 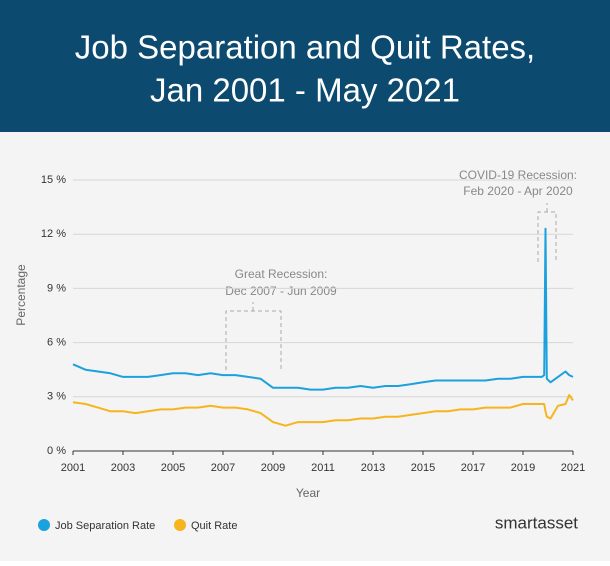 What do you see at coordinates (518, 191) in the screenshot?
I see `annotation: Feb 2020 - Apr 2020` at bounding box center [518, 191].